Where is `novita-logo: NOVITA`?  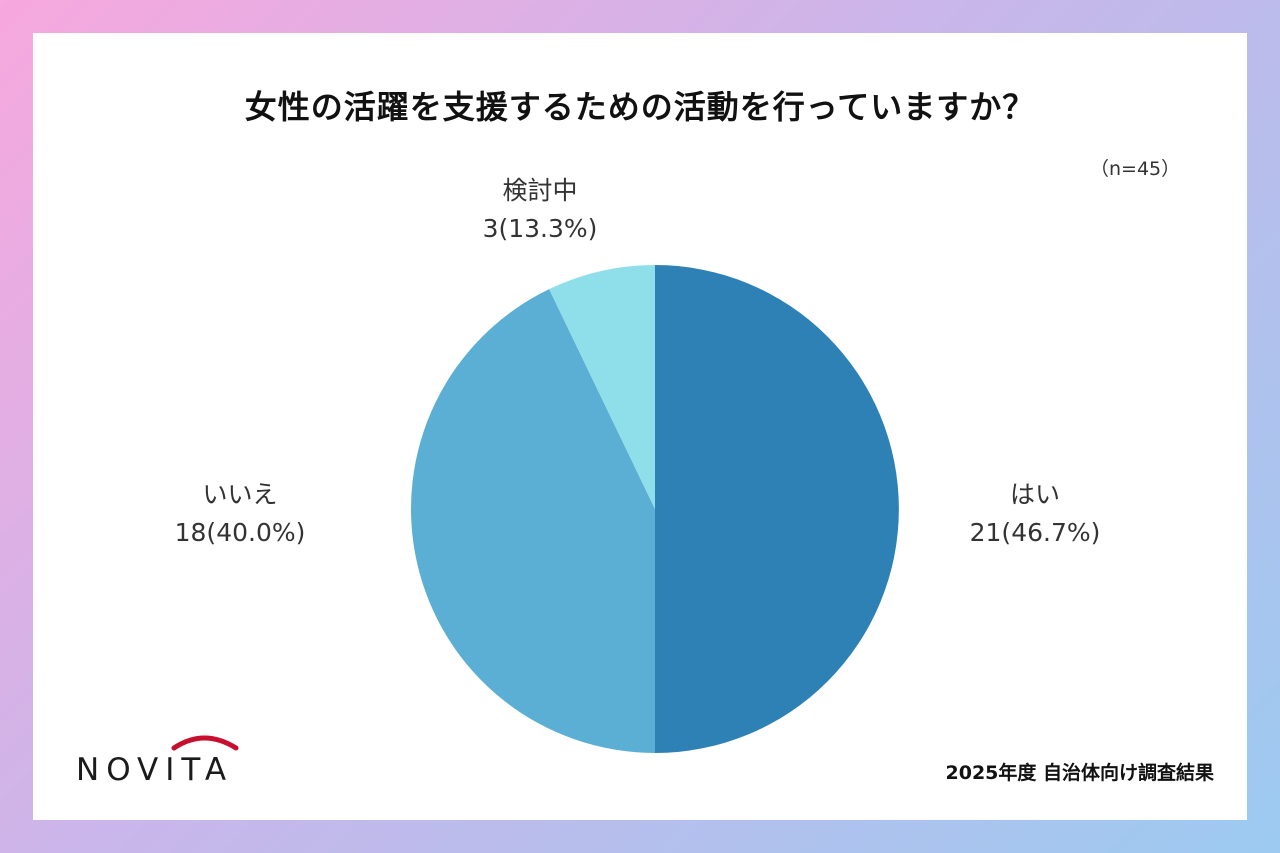
novita-logo: NOVITA is located at coordinates (161, 762).